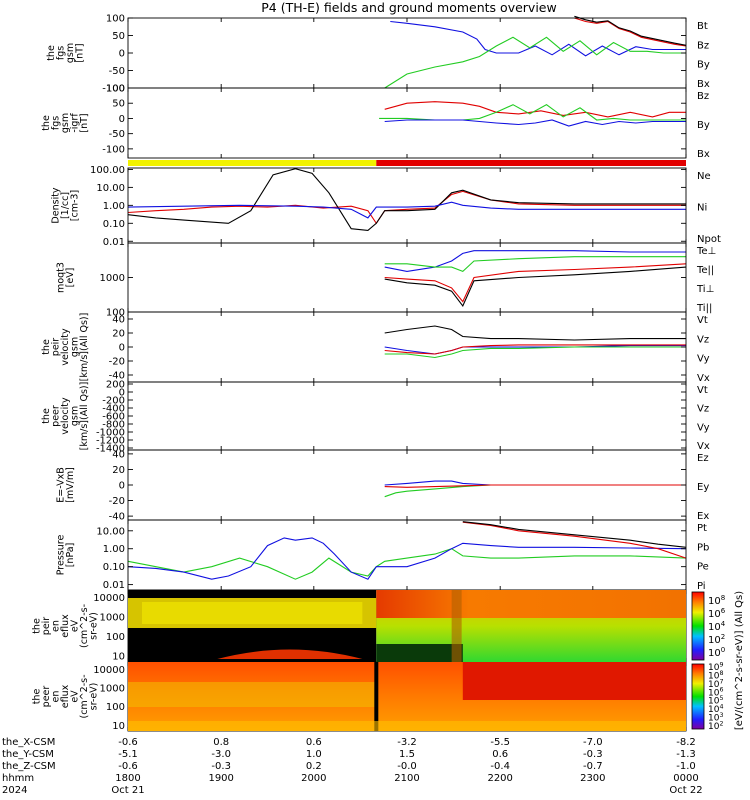 The image size is (750, 800). I want to click on ion-high-band, so click(531, 604).